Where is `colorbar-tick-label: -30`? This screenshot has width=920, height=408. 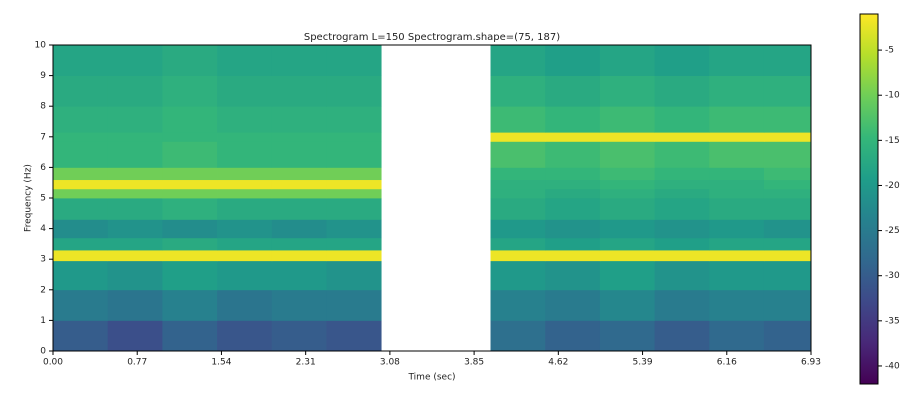 colorbar-tick-label: -30 is located at coordinates (892, 276).